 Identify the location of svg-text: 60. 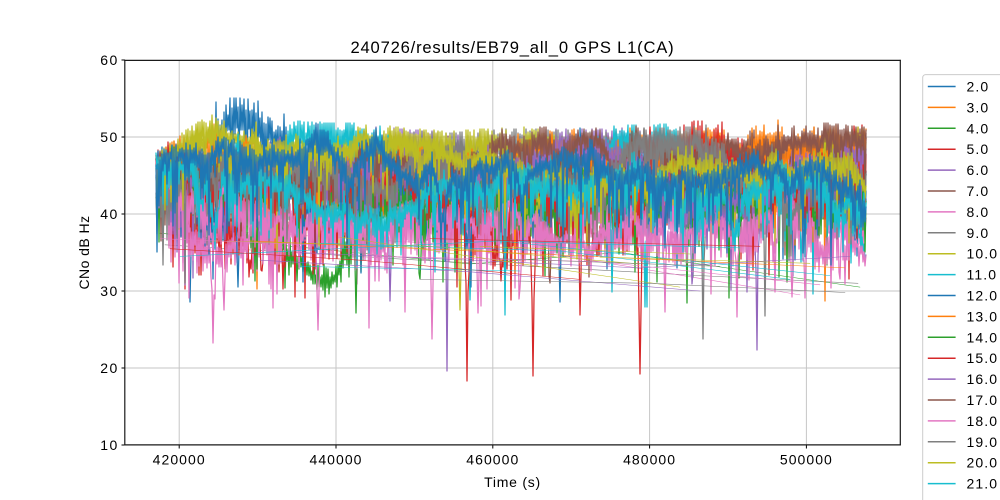
(109, 60).